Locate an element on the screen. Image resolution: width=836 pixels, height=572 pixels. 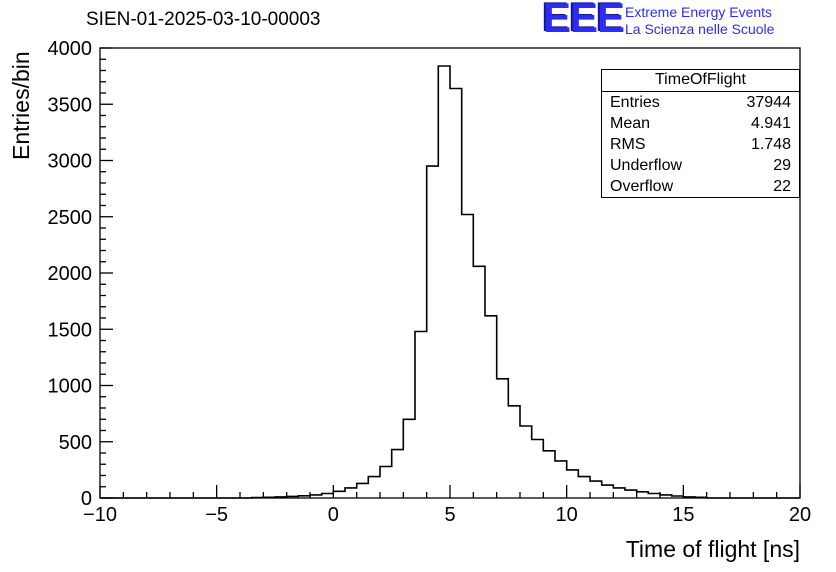
stats-value: 4.941 is located at coordinates (770, 123).